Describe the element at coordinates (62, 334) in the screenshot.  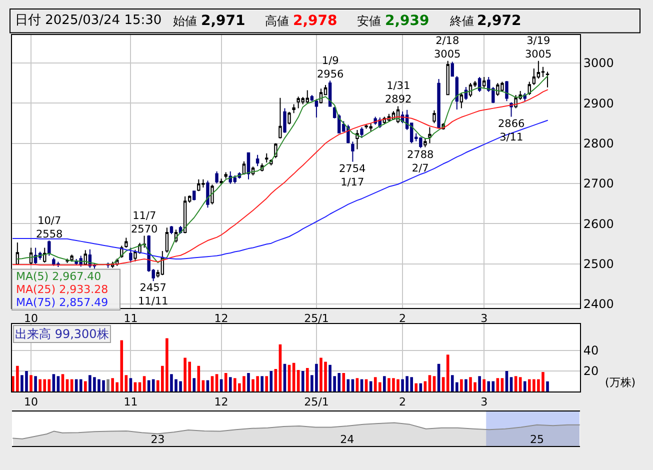
I see `chart-title: 出来高 99,300株` at that location.